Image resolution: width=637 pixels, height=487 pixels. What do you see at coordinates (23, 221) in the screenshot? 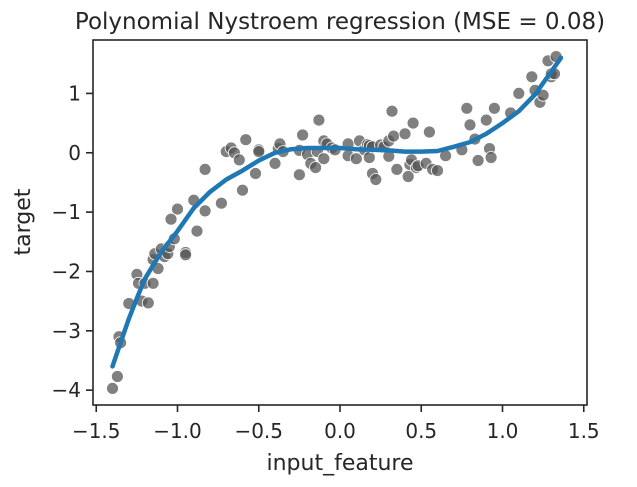
I see `y-axis-label: target` at bounding box center [23, 221].